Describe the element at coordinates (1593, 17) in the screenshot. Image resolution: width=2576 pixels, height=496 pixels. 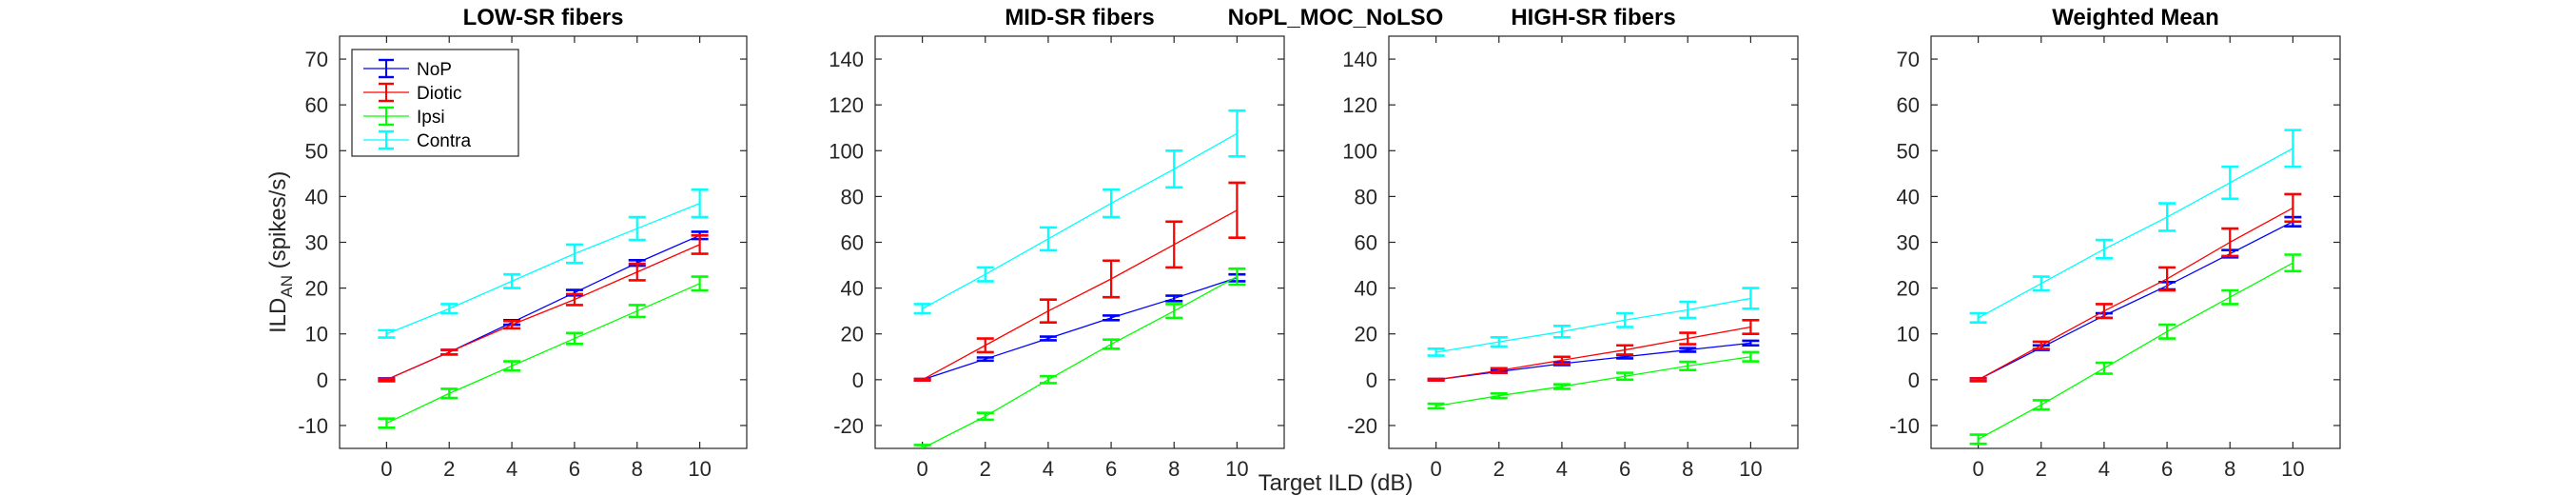
I see `panel-title: HIGH-SR fibers` at that location.